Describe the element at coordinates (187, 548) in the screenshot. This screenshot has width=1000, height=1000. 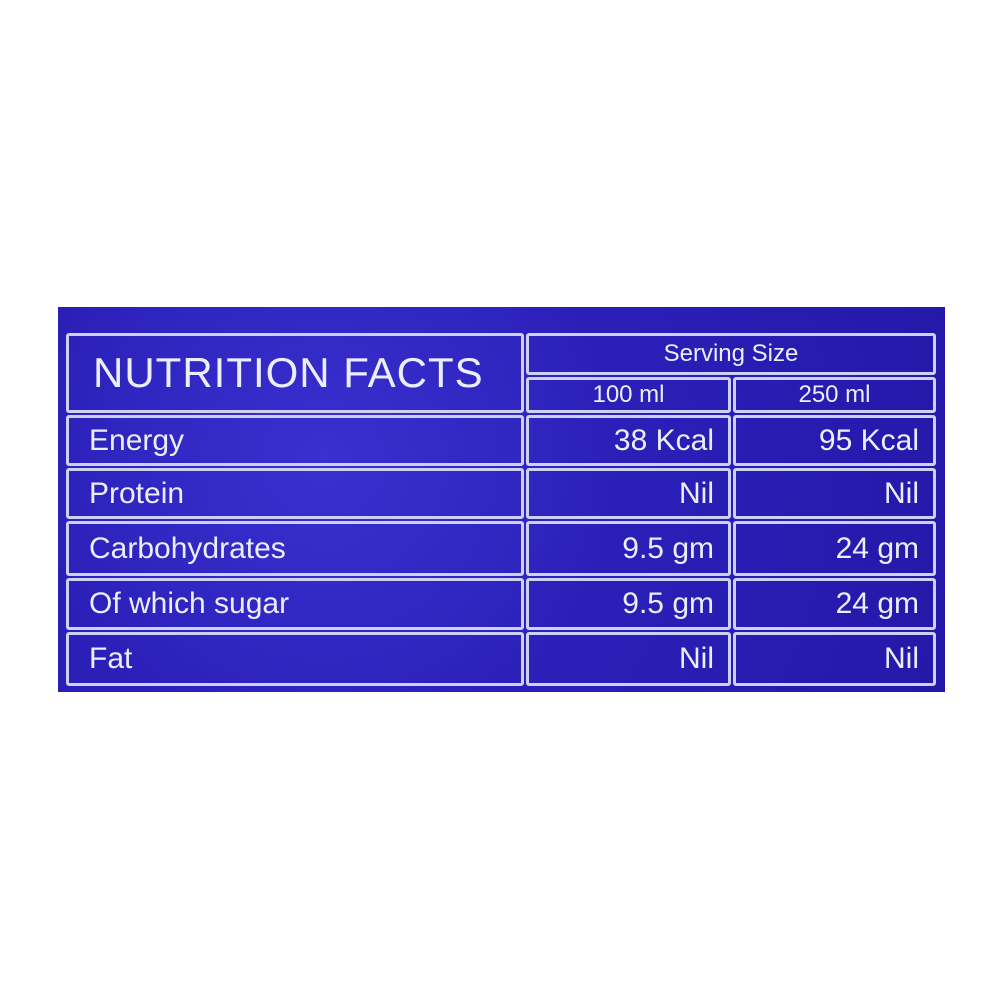
I see `nutrient: Carbohydrates` at that location.